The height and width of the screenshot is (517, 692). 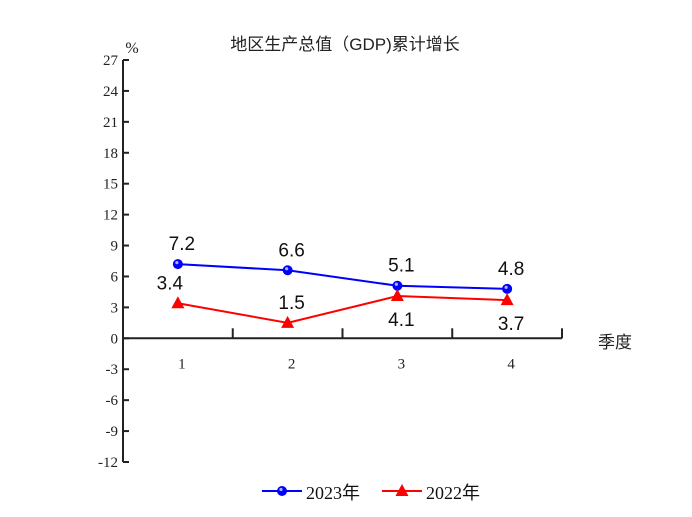 What do you see at coordinates (511, 269) in the screenshot?
I see `data-label: 4.8` at bounding box center [511, 269].